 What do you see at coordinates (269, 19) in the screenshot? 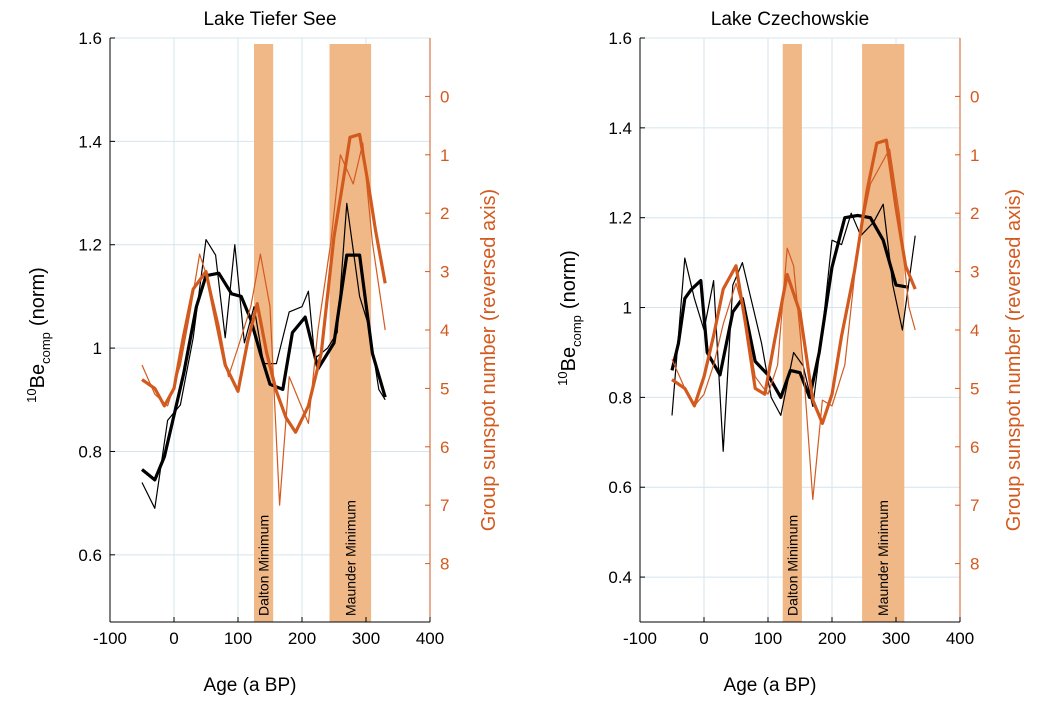
I see `panel-title: Lake Tiefer See` at bounding box center [269, 19].